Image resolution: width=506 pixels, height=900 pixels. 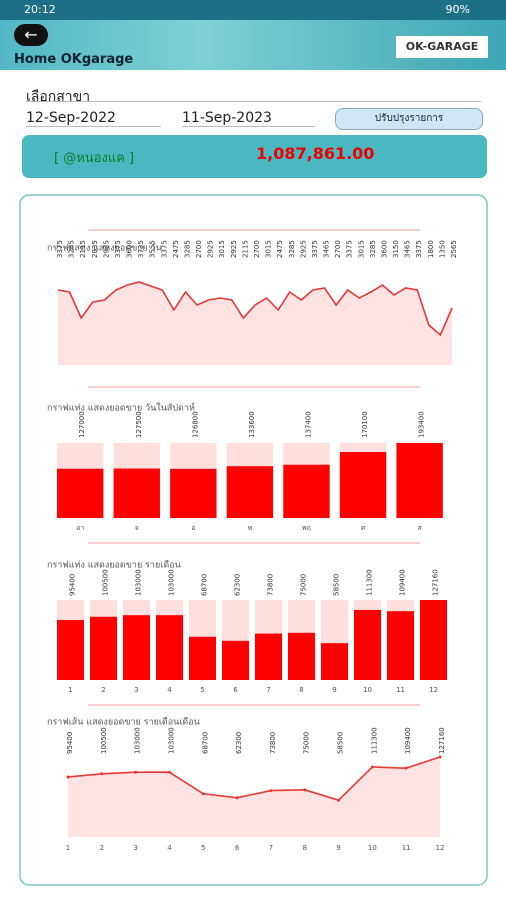 I want to click on chart-title: กราฟเส้น แสดงยอดขาย รายเดือนเดือน, so click(x=123, y=722).